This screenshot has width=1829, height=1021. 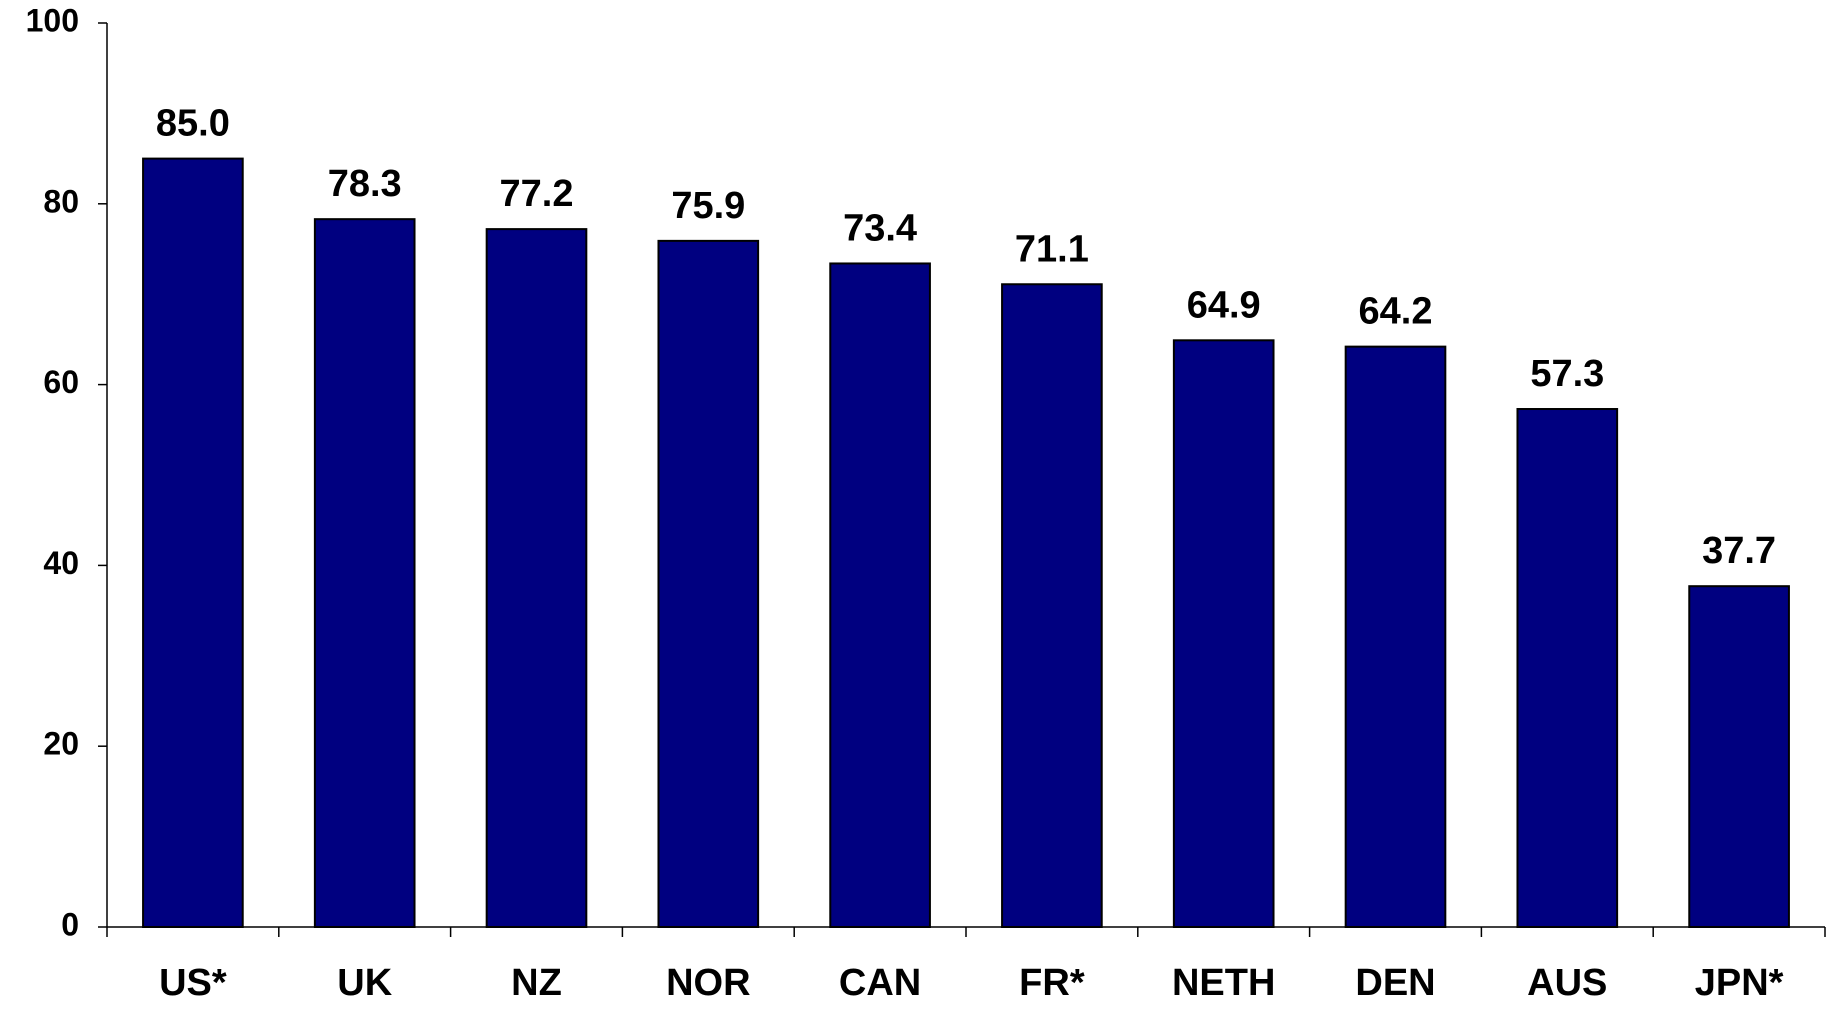 I want to click on data-label: 64.9, so click(x=1224, y=305).